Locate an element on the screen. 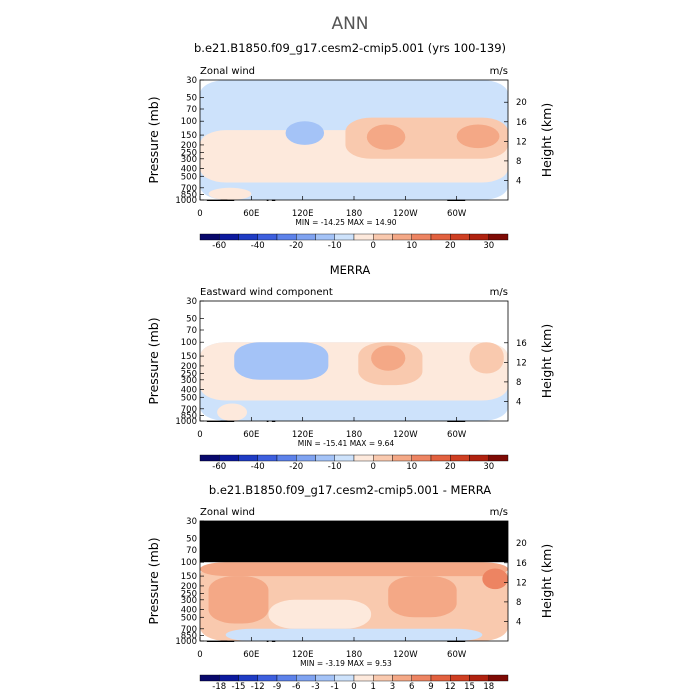  y-tick-label: 100 is located at coordinates (189, 122).